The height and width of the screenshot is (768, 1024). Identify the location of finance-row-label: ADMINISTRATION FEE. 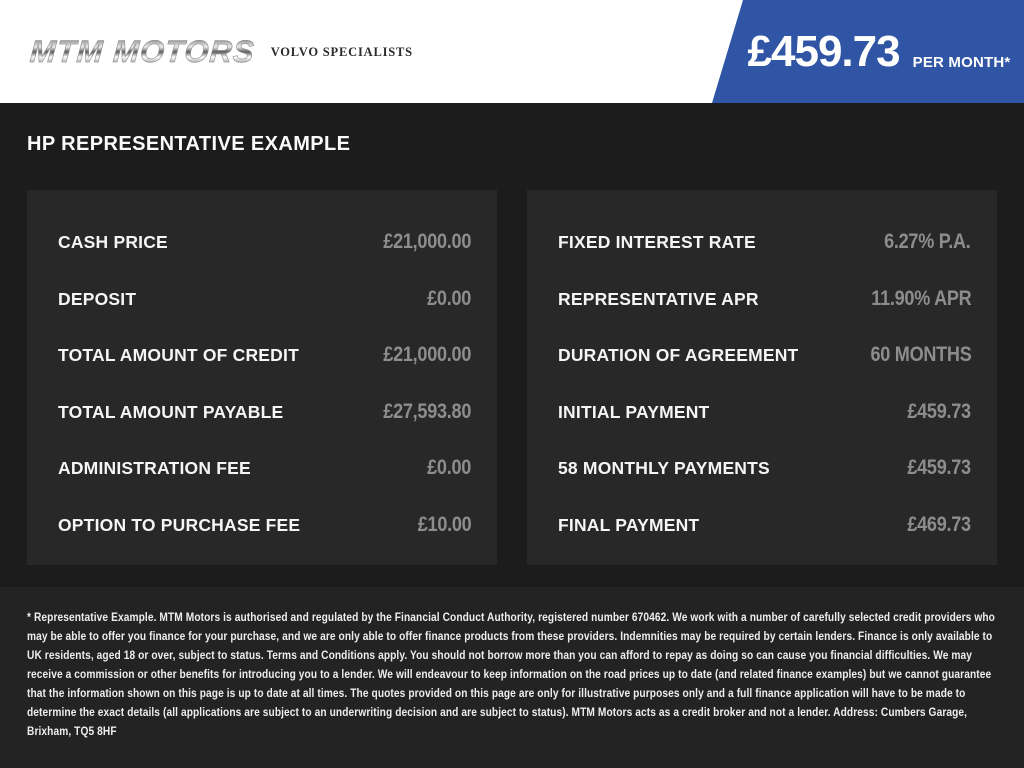
(154, 468).